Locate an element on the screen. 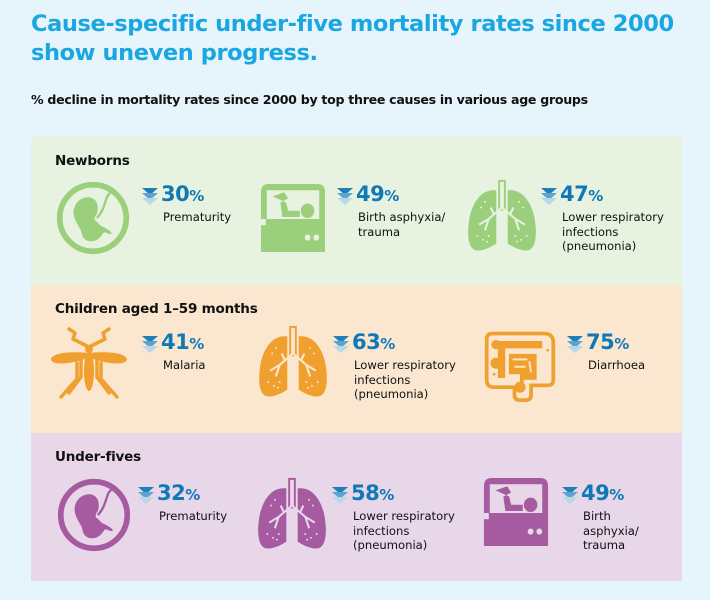 The width and height of the screenshot is (710, 600). section-title: Under-fives is located at coordinates (98, 457).